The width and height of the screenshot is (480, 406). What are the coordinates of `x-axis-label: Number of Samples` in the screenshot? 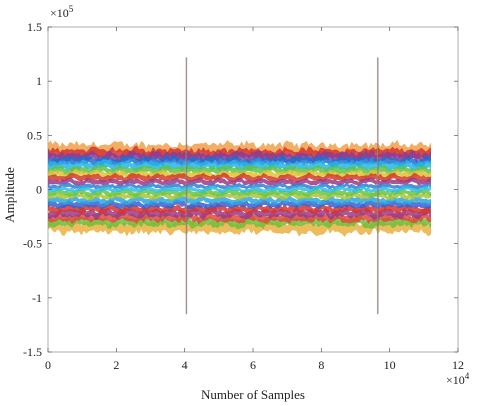 It's located at (253, 394).